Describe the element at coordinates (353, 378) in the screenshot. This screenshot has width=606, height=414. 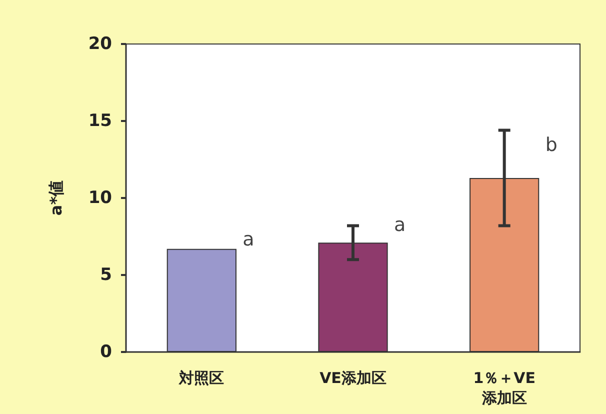
I see `x-tick-label: VE添加区` at that location.